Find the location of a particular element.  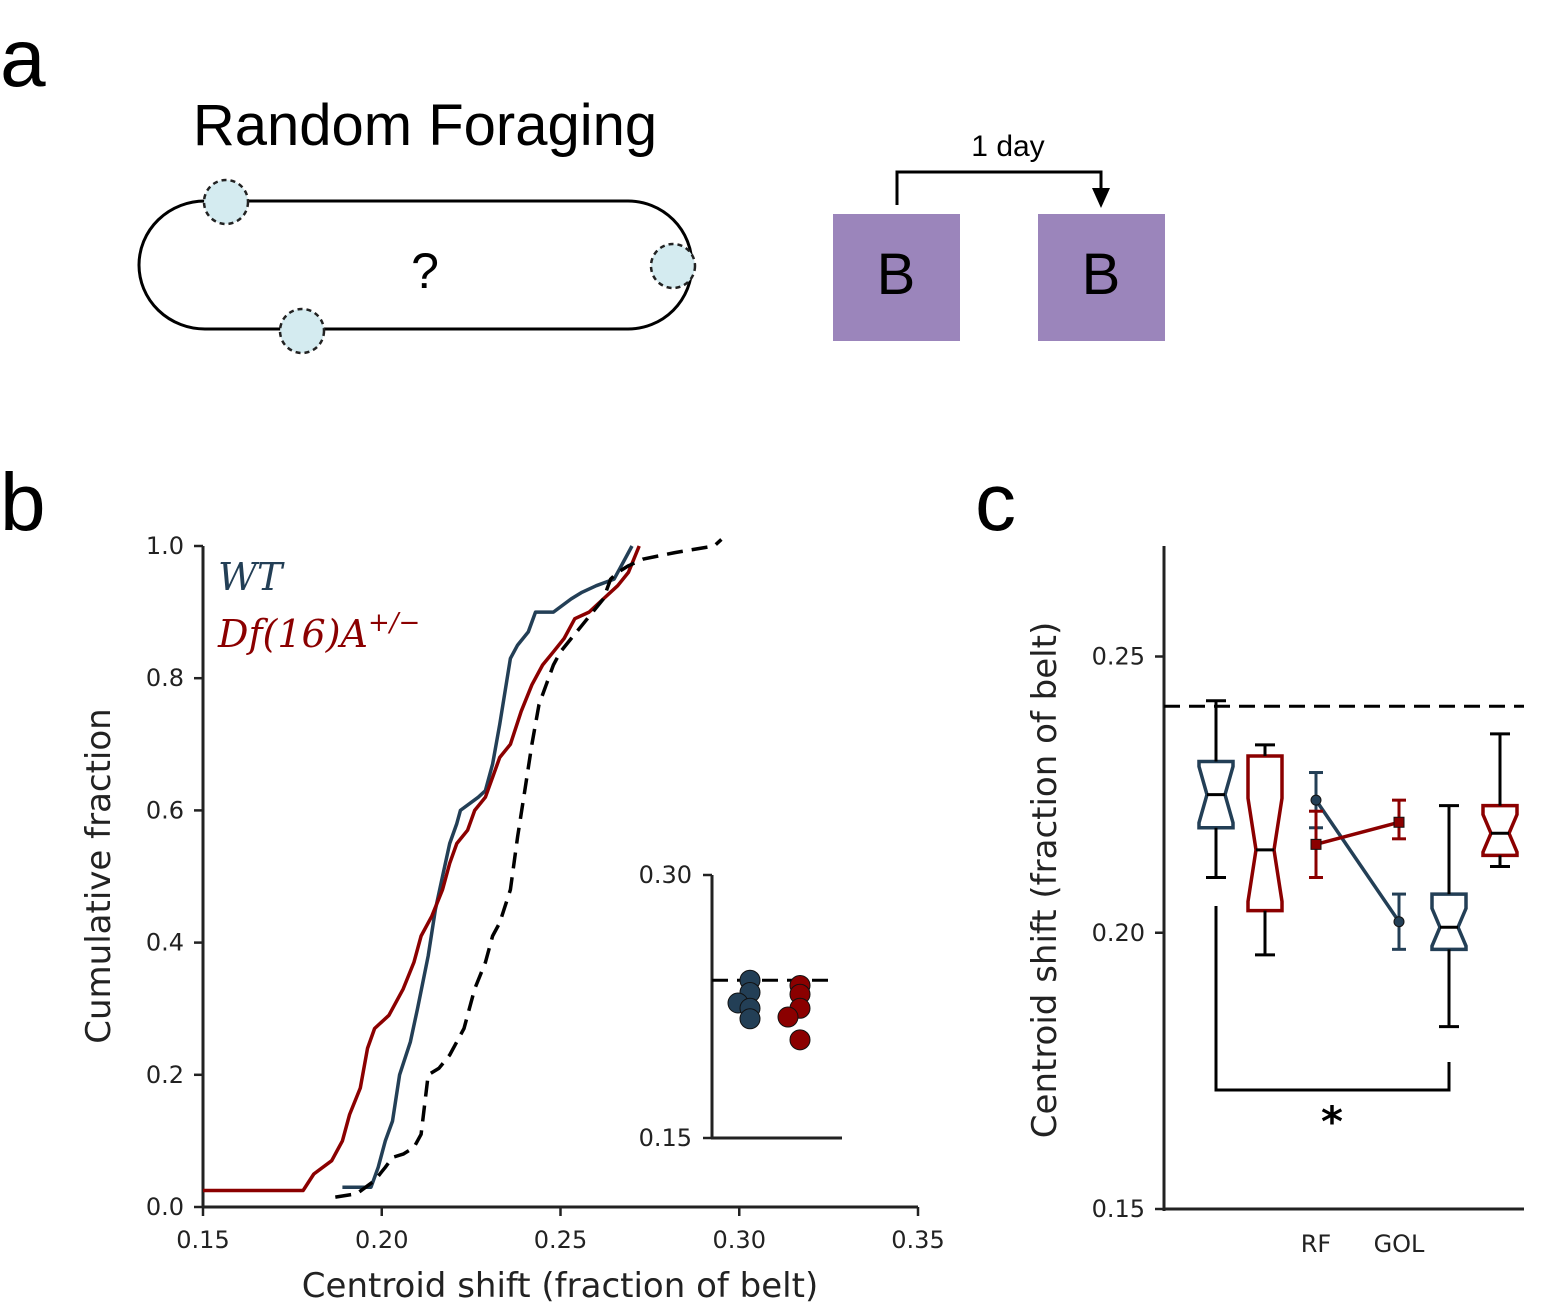

panel-c-plot is located at coordinates (1344, 895).